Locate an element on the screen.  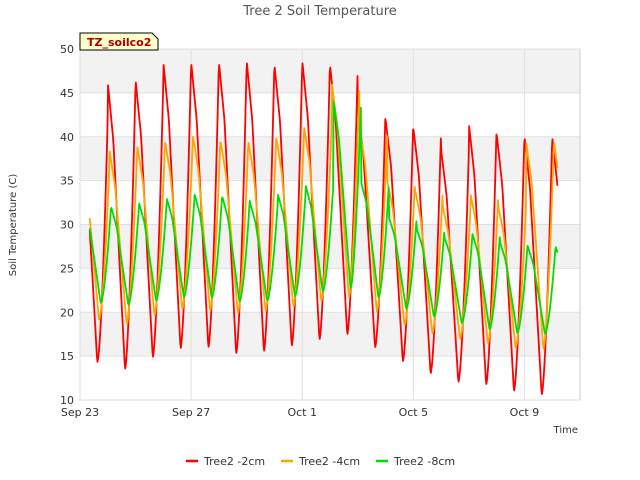
y-tick-50: 50 is located at coordinates (67, 49).